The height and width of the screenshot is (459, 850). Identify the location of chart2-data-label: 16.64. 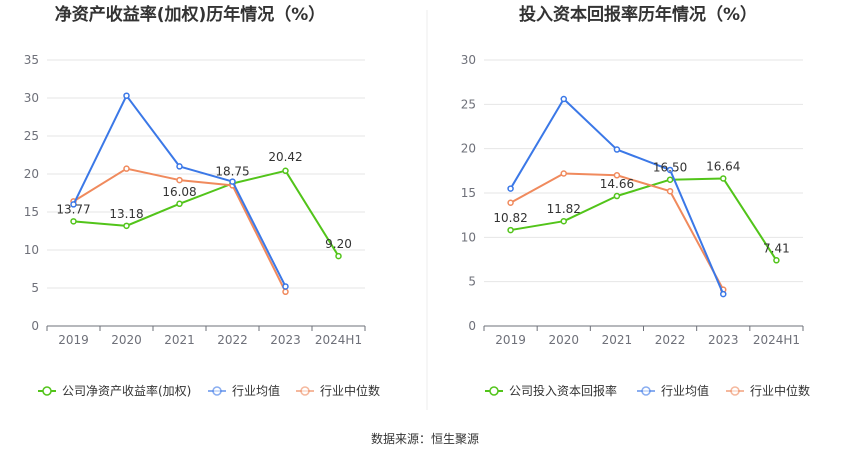
(723, 166).